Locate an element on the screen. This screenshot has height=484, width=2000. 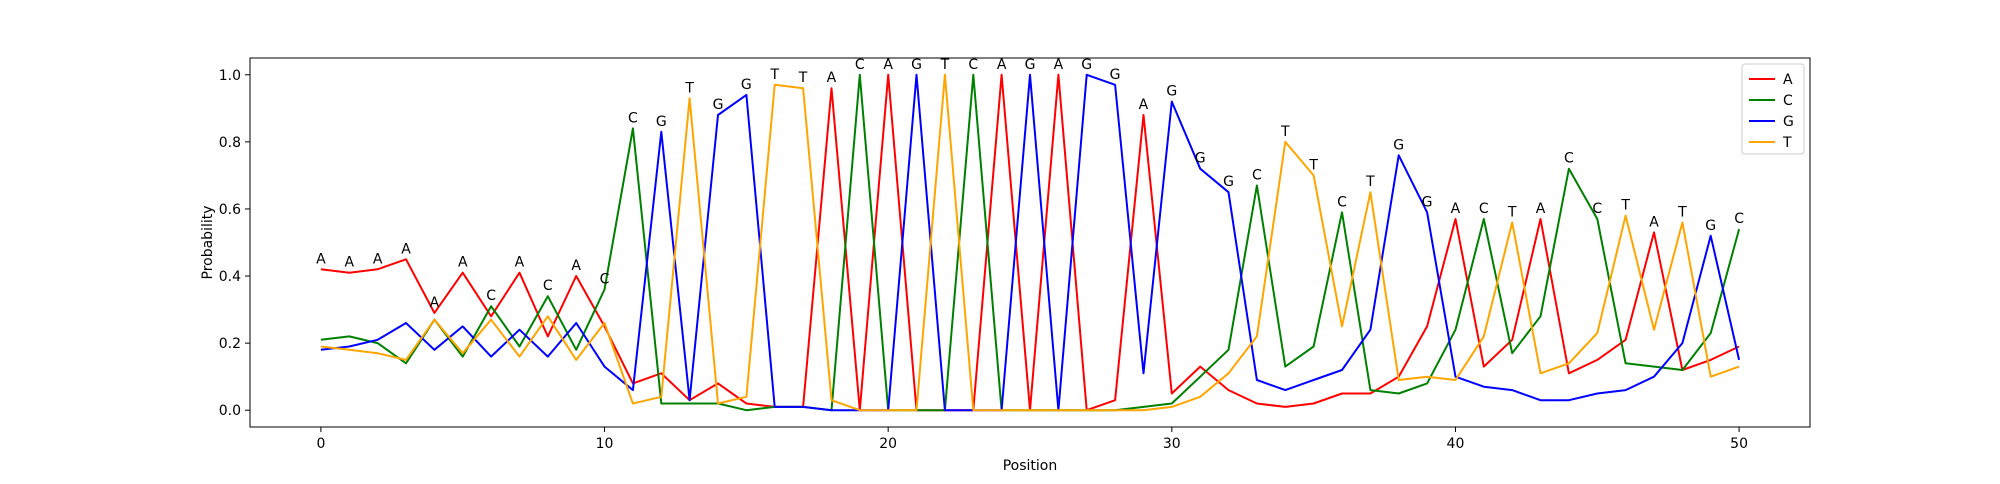
y-tick-label: 0.0 is located at coordinates (230, 411).